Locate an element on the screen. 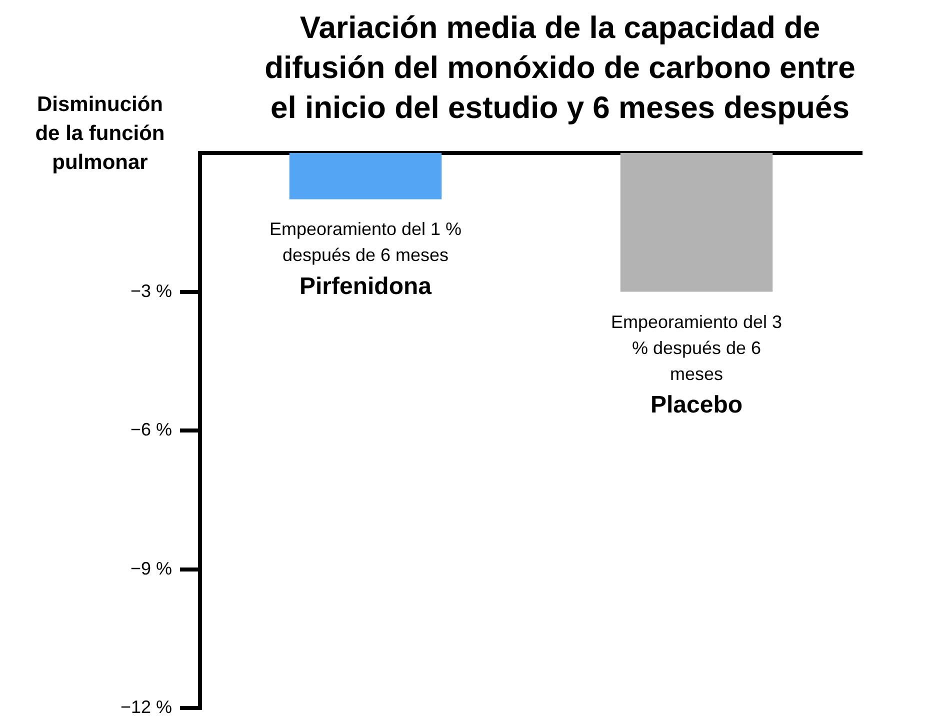 Image resolution: width=932 pixels, height=727 pixels. x-tick-label: Placebo is located at coordinates (696, 404).